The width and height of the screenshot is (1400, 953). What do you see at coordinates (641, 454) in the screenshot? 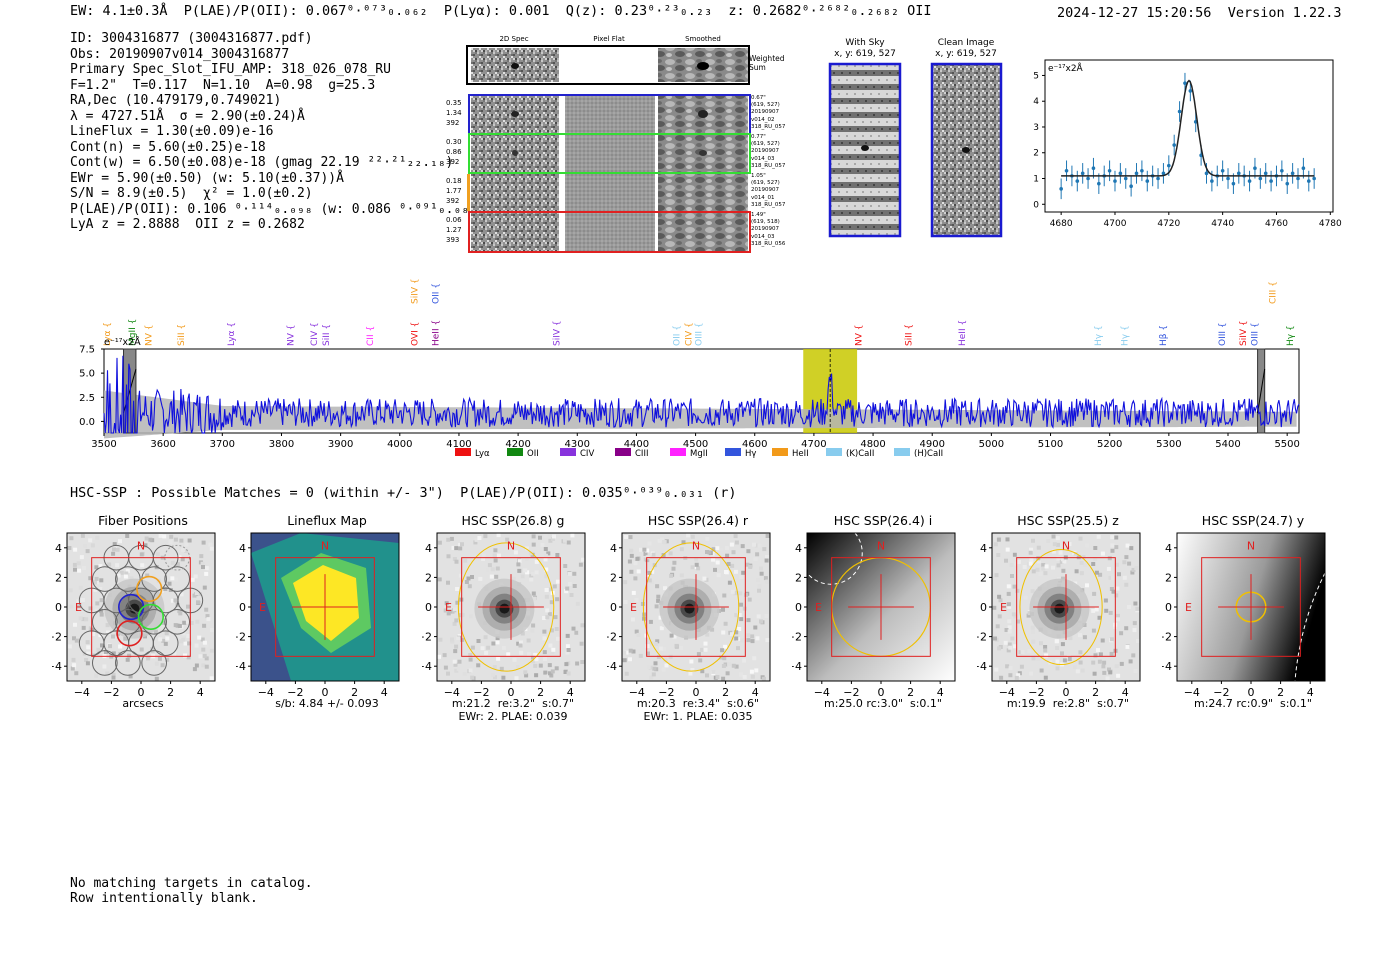
I see `legend-label: CIII` at bounding box center [641, 454].